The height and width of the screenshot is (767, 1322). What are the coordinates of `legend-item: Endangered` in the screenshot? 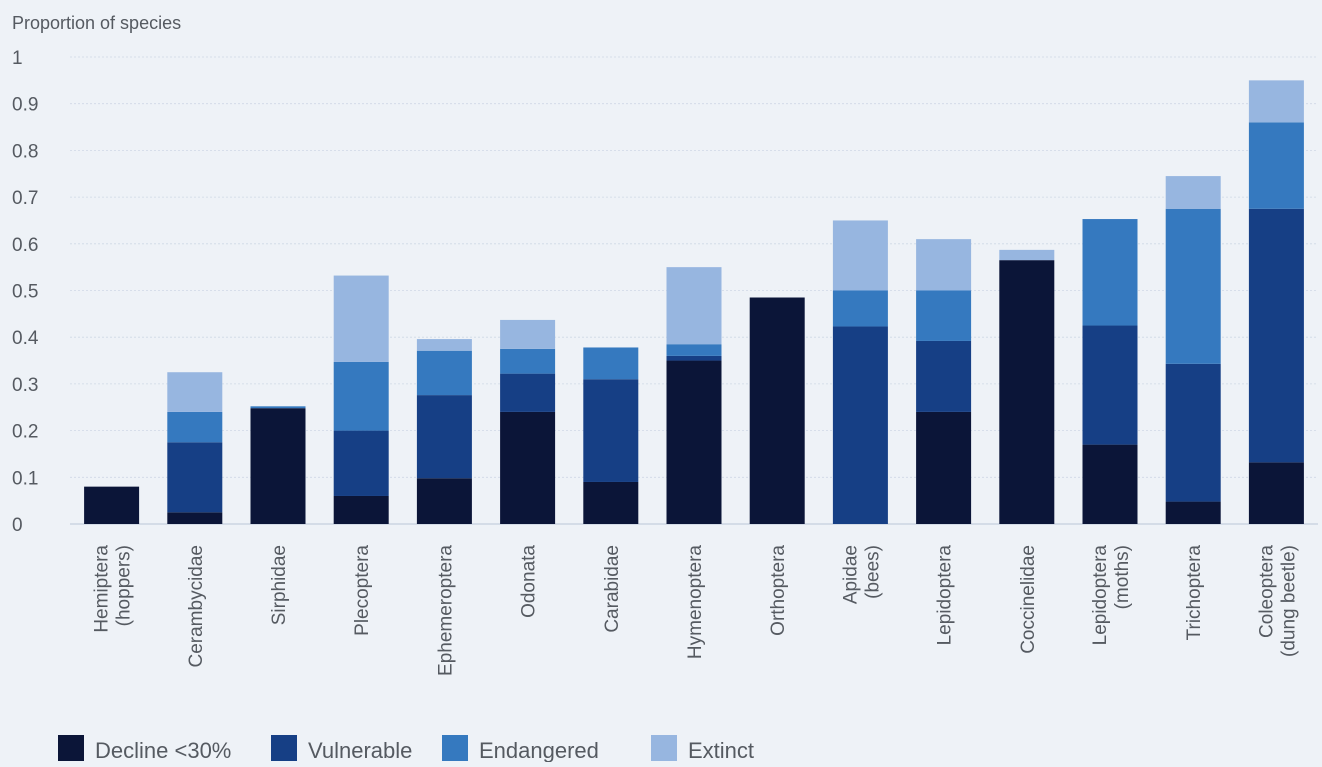 It's located at (520, 749).